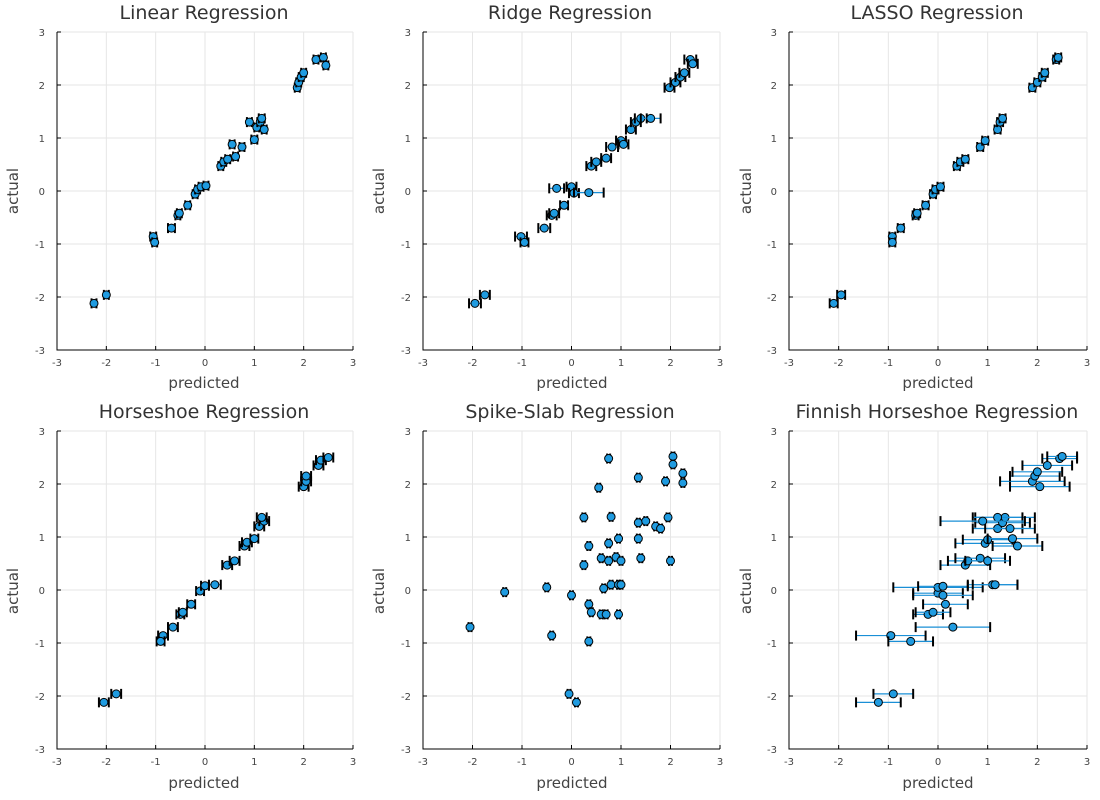  I want to click on x-tick-label: -1, so click(888, 363).